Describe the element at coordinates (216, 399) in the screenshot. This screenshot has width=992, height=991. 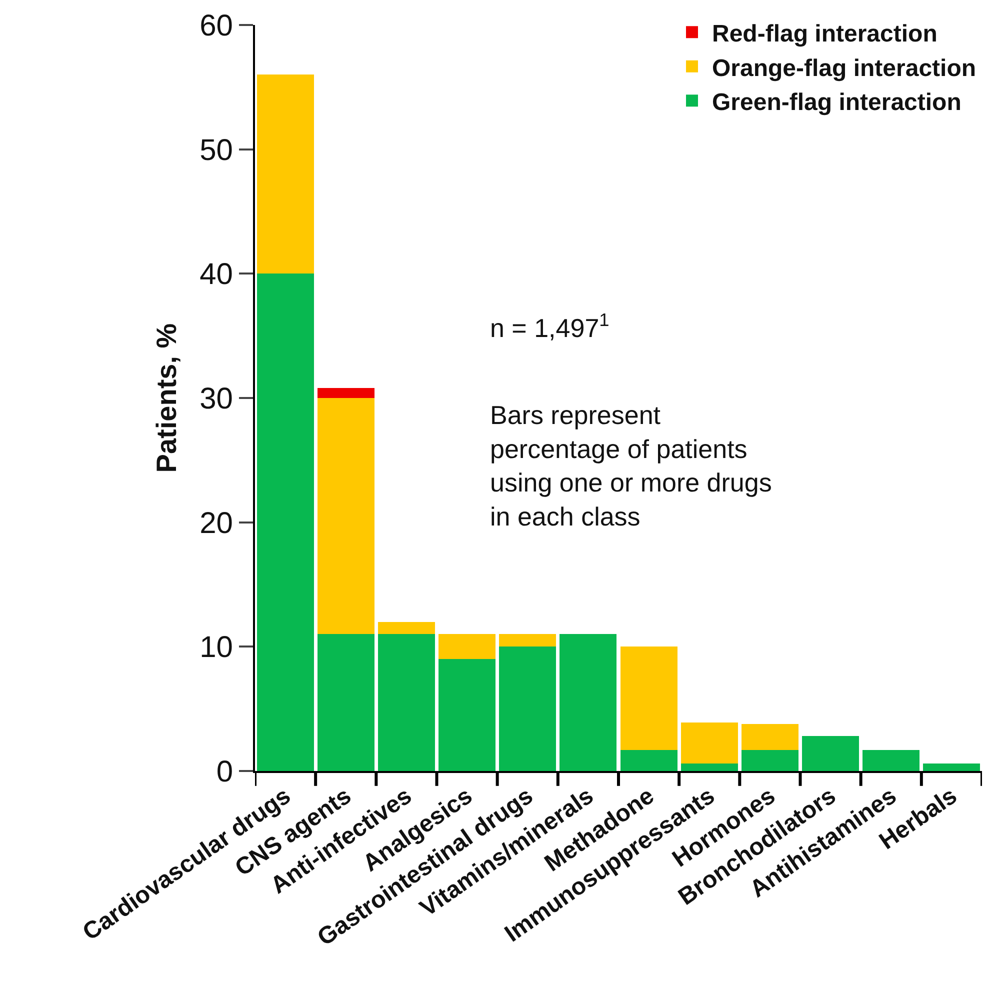
I see `y-tick-label: 30` at that location.